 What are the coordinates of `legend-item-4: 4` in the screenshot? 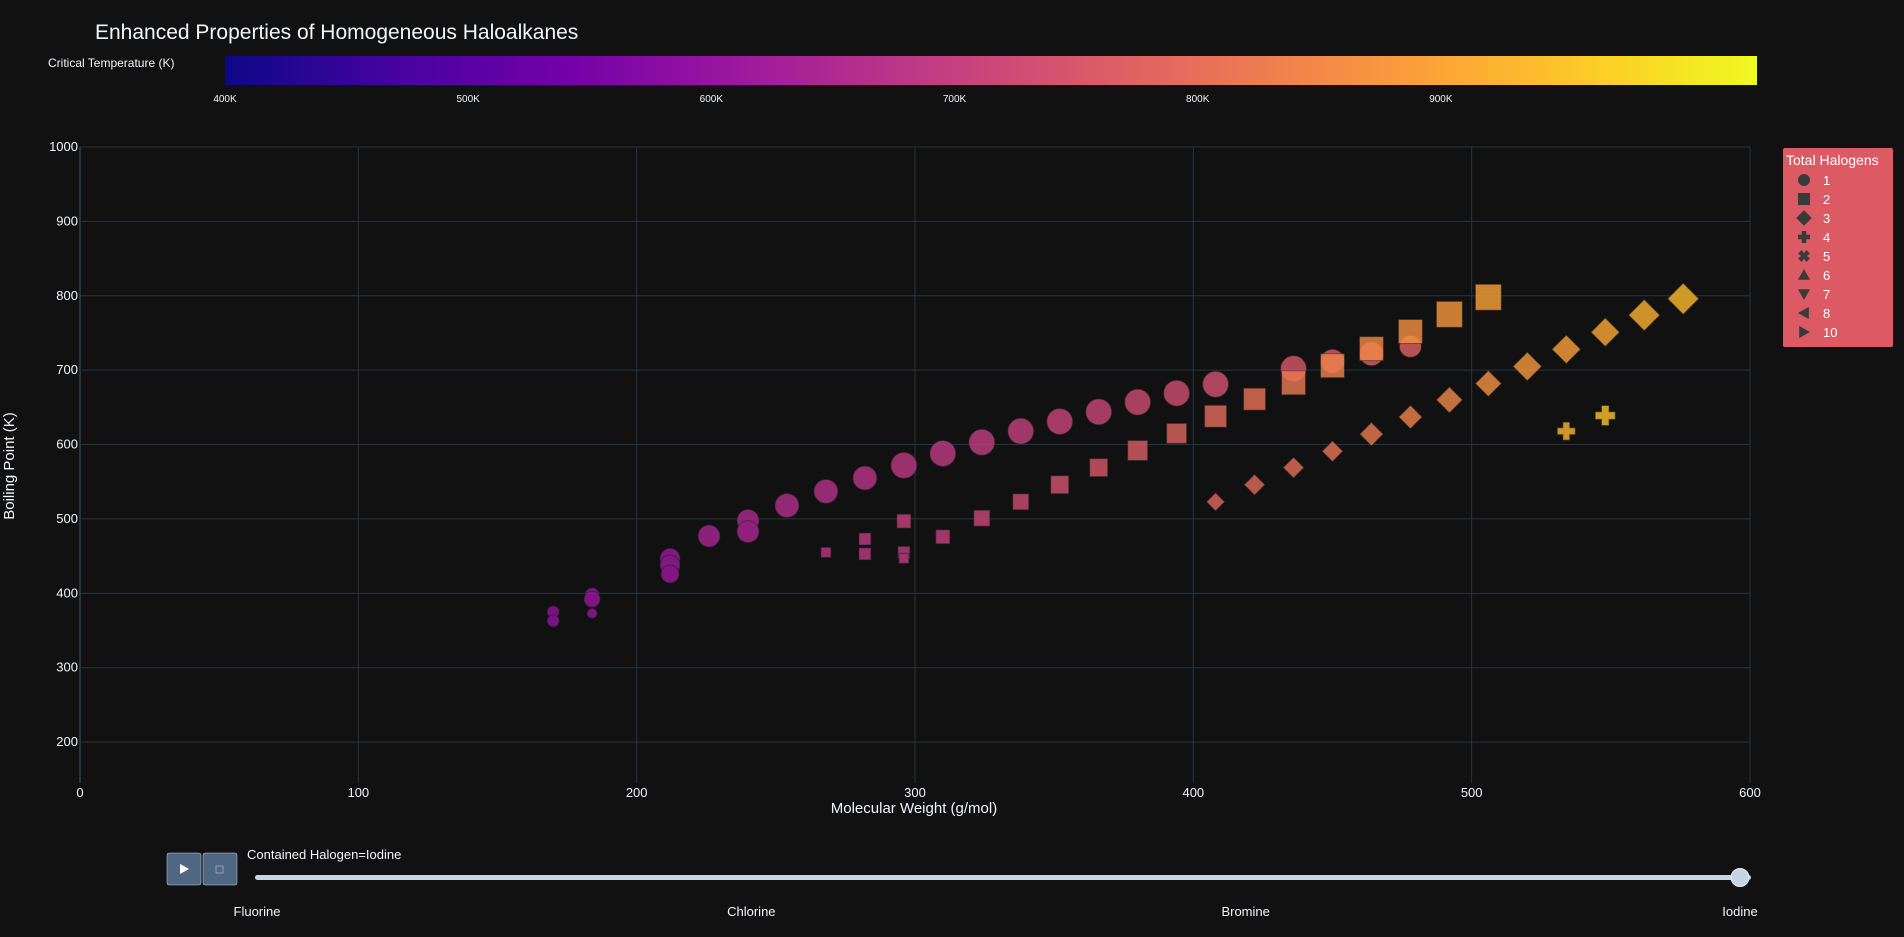 It's located at (1814, 237).